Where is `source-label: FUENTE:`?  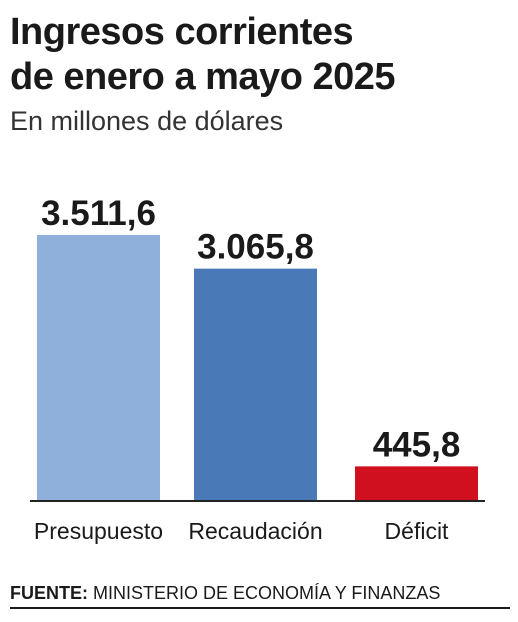 source-label: FUENTE: is located at coordinates (49, 593).